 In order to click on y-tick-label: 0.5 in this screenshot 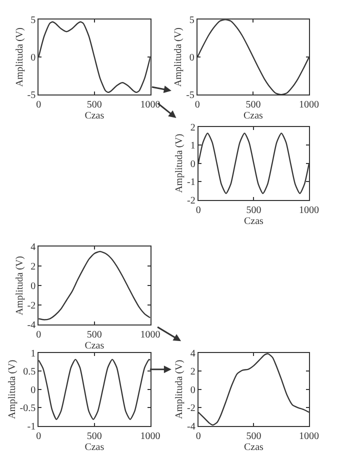, I will do `click(29, 372)`.